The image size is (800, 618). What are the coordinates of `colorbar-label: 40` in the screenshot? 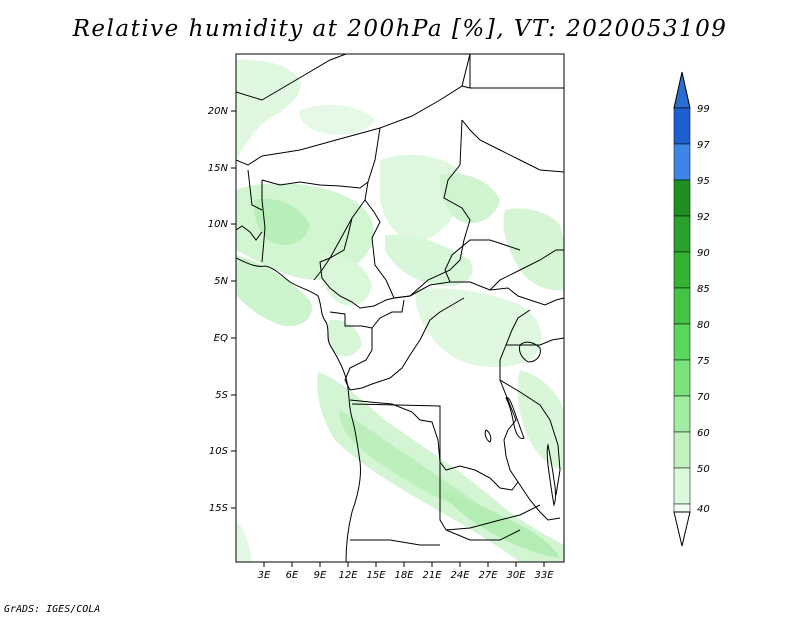 It's located at (703, 509).